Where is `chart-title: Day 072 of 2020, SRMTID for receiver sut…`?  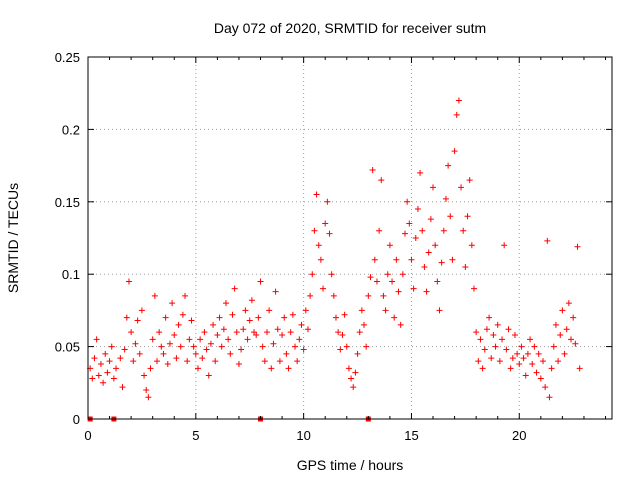
chart-title: Day 072 of 2020, SRMTID for receiver sut… is located at coordinates (350, 28).